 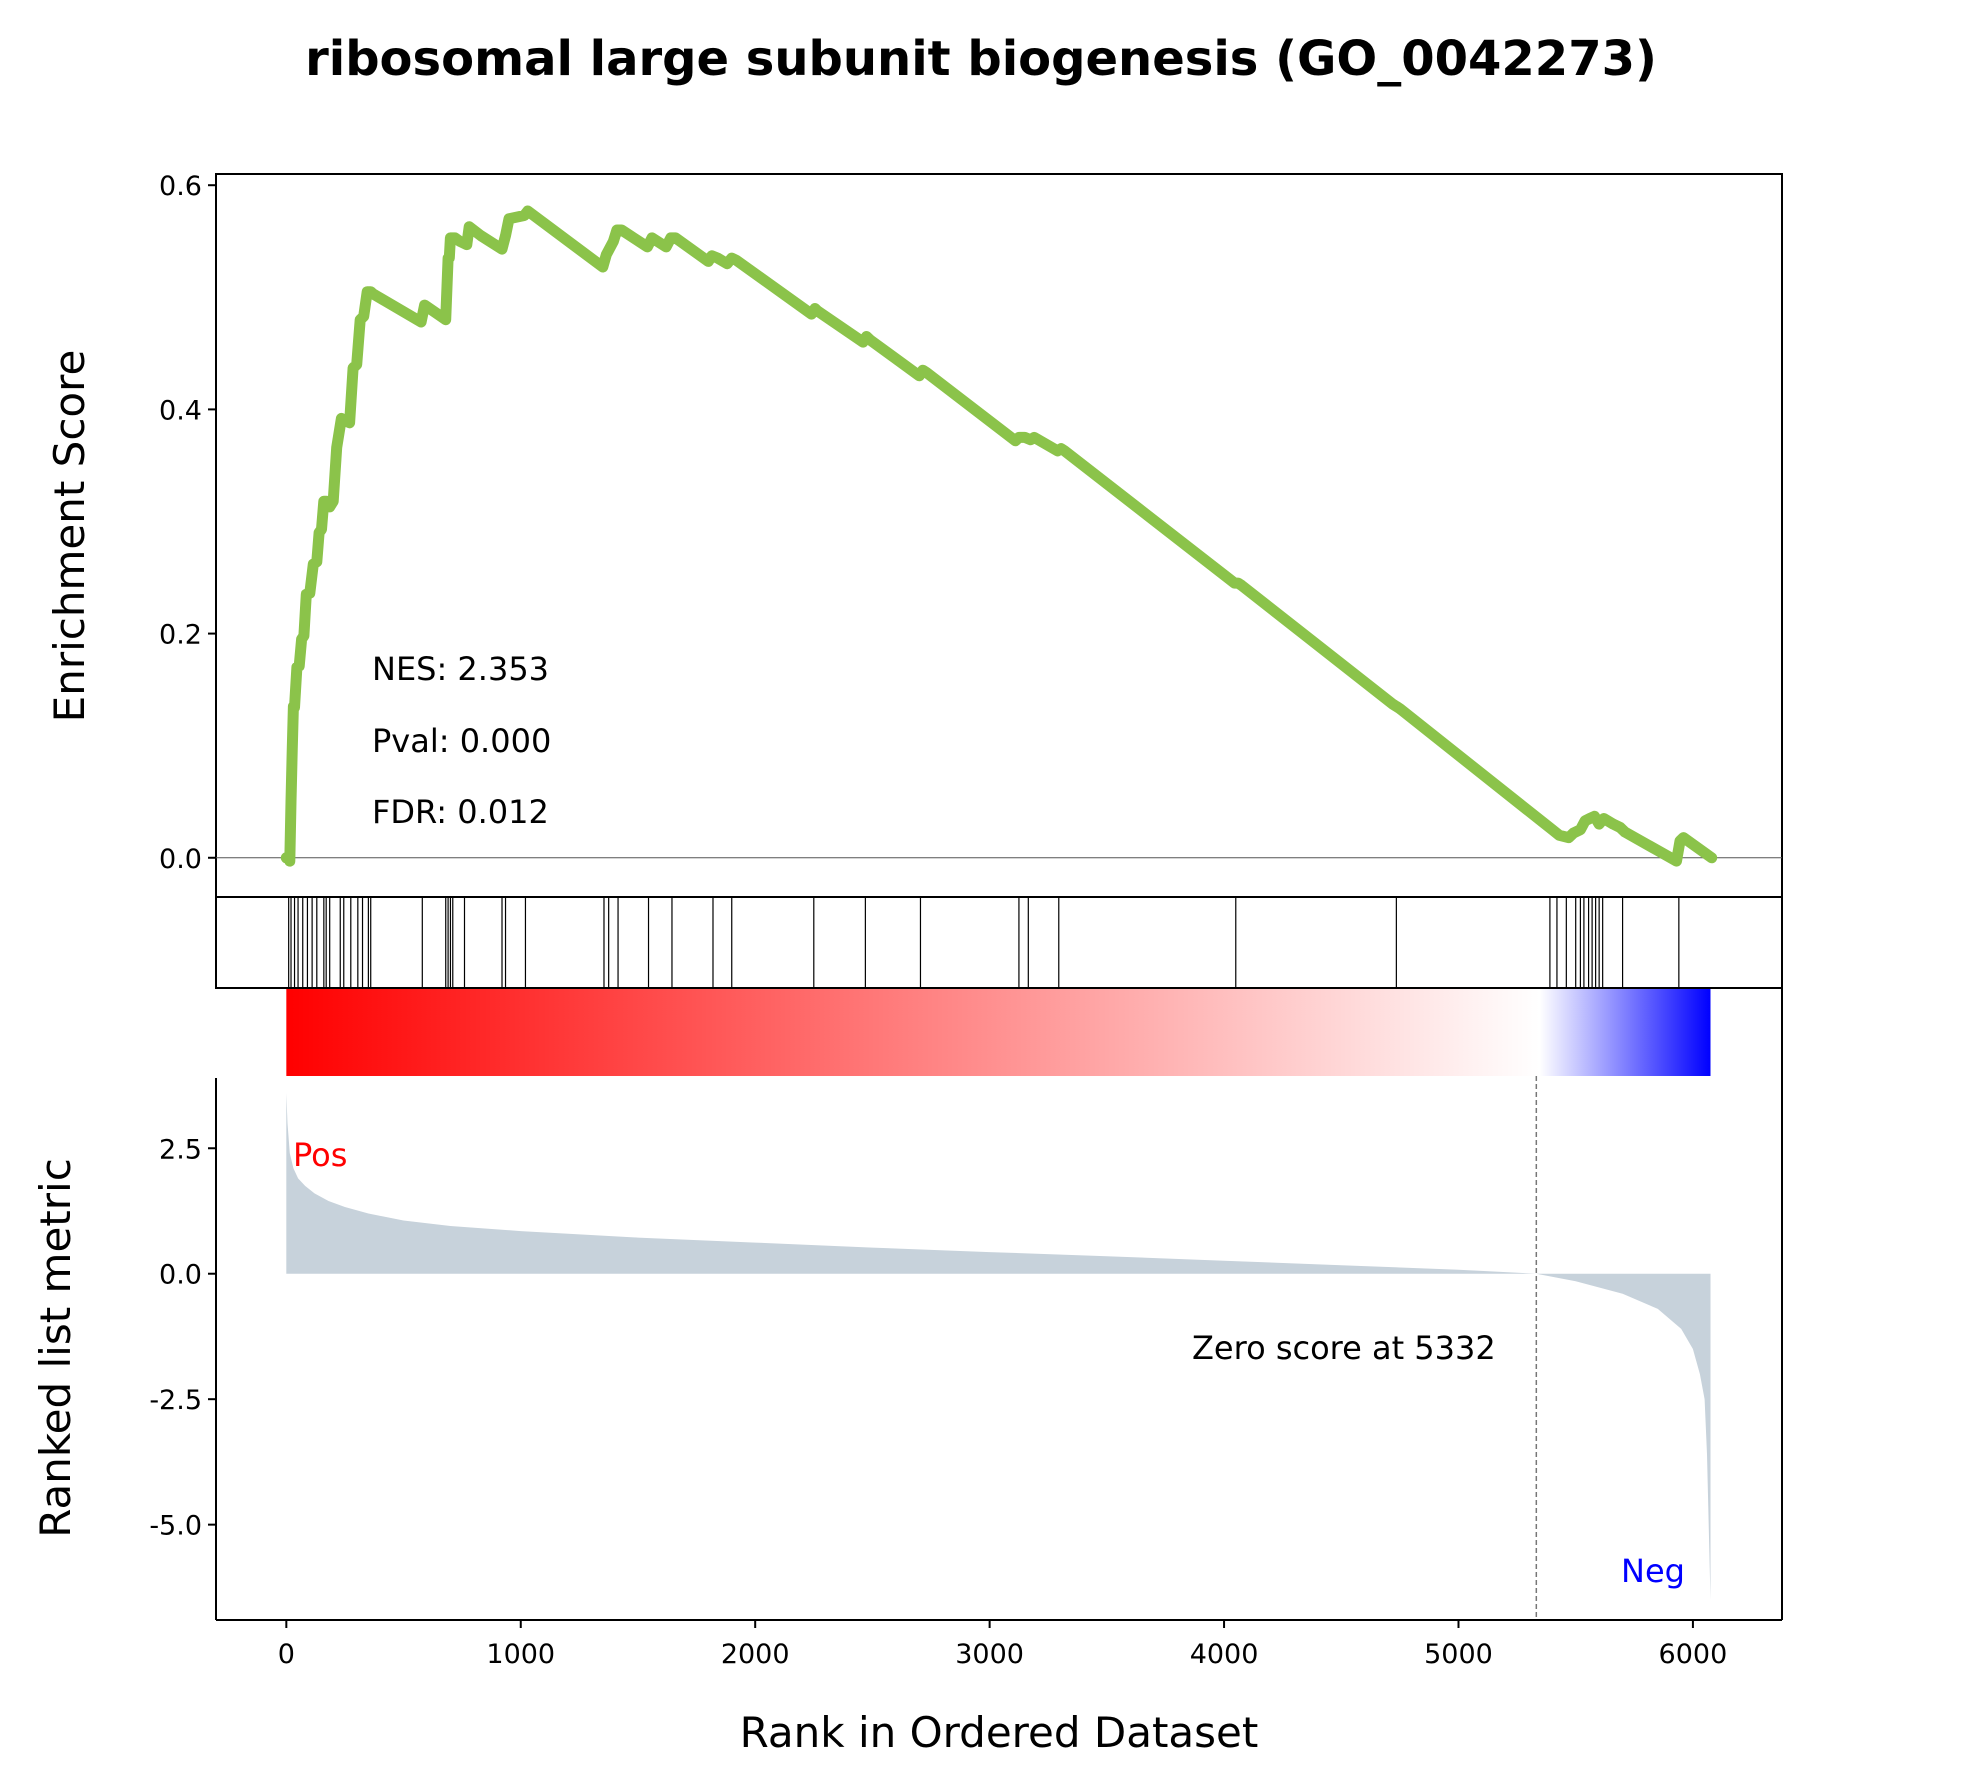 I want to click on neg-label: Neg, so click(x=1653, y=1571).